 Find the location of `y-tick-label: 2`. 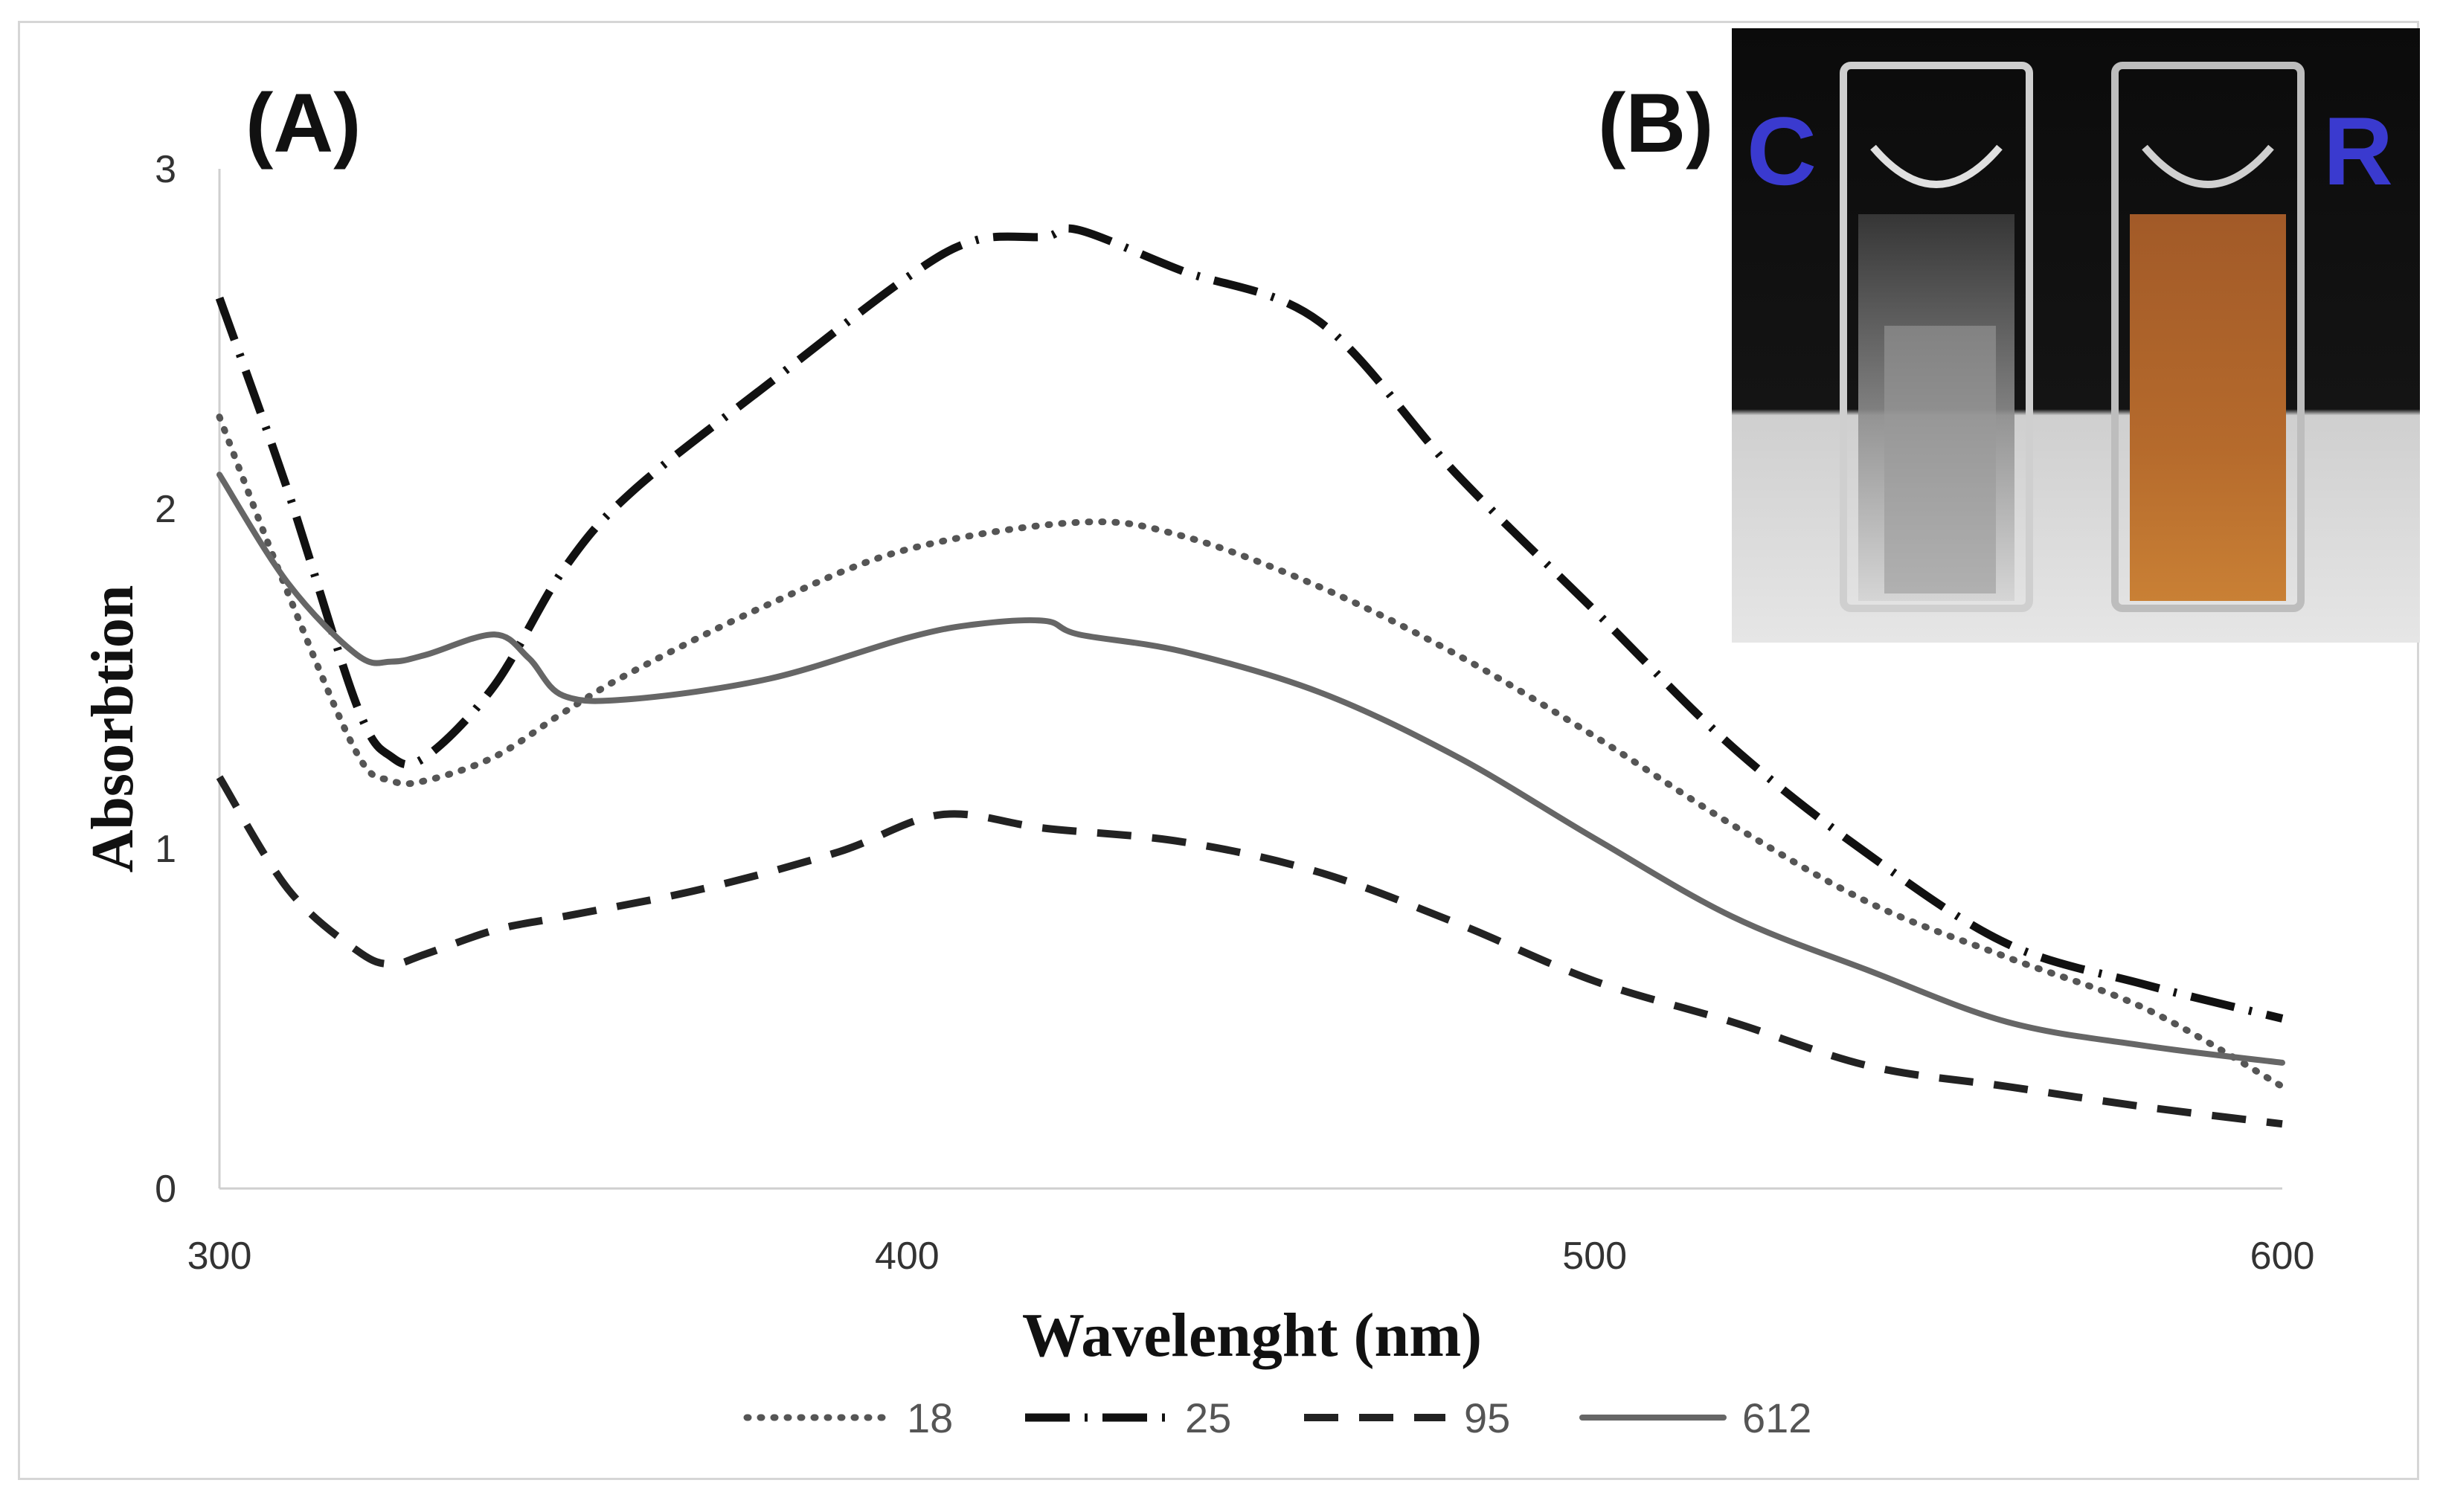

y-tick-label: 2 is located at coordinates (165, 509).